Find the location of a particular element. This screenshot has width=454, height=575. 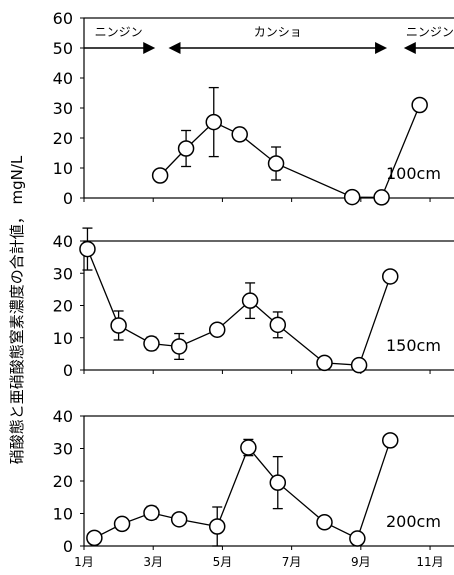

x-tick-label: 7月 is located at coordinates (292, 562).